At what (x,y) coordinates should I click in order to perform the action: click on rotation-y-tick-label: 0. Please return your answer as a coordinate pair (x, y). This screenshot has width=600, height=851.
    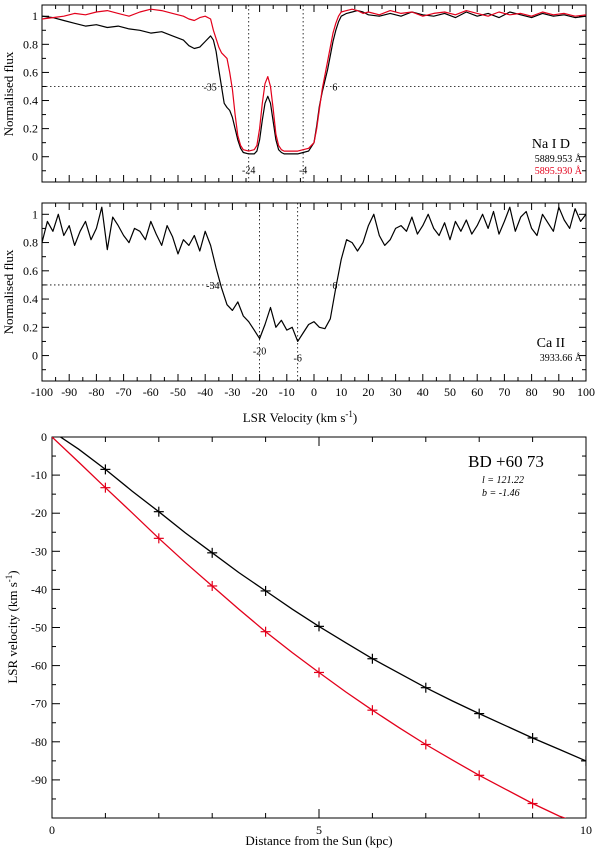
    Looking at the image, I should click on (44, 437).